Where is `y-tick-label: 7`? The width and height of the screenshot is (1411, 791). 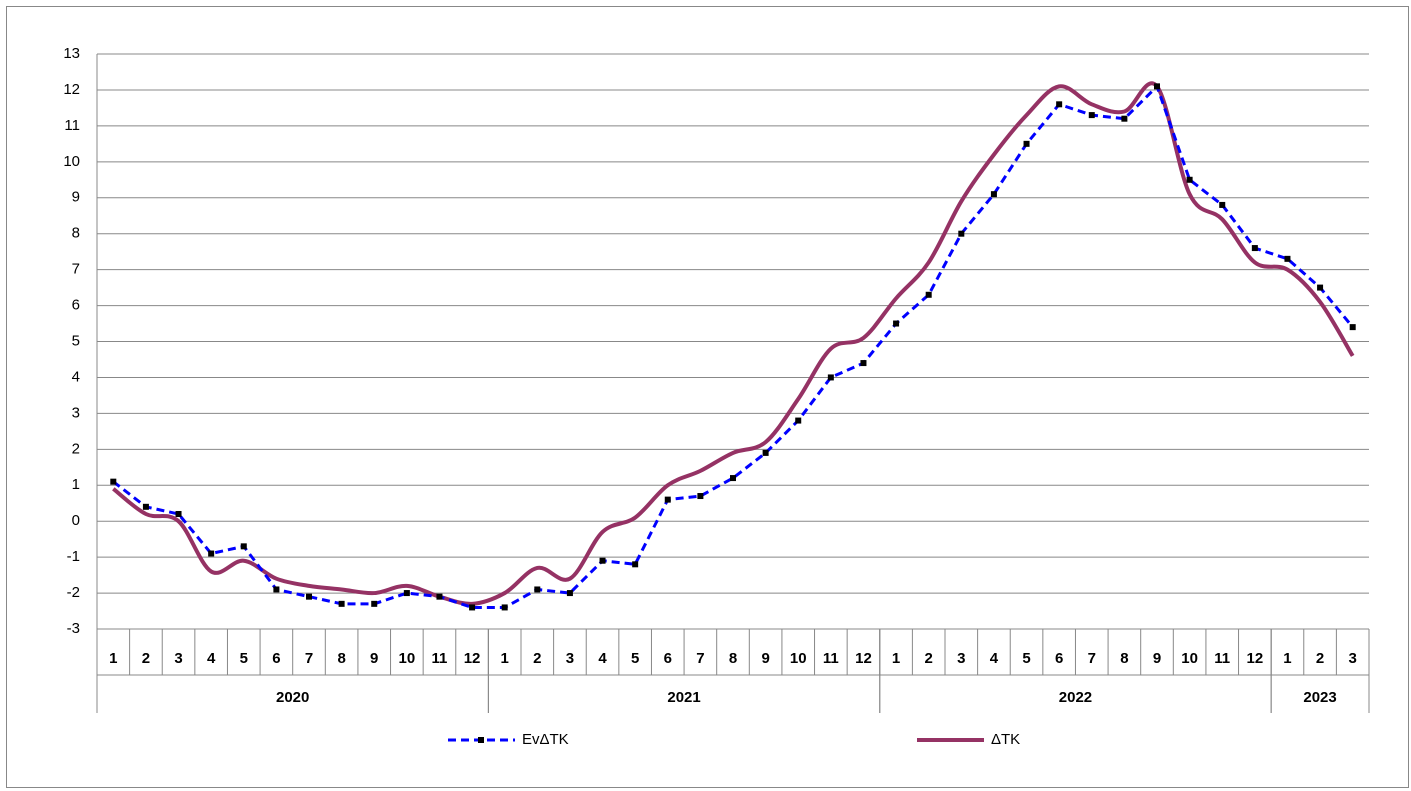 y-tick-label: 7 is located at coordinates (76, 269).